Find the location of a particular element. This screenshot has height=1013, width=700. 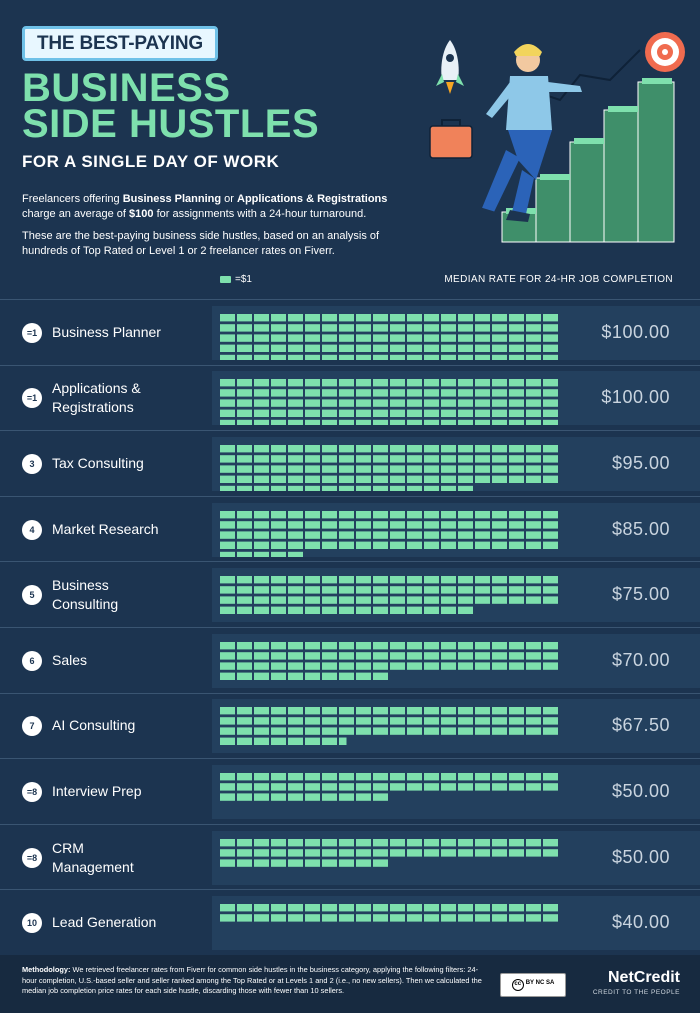

value-label: $75.00 is located at coordinates (640, 594).